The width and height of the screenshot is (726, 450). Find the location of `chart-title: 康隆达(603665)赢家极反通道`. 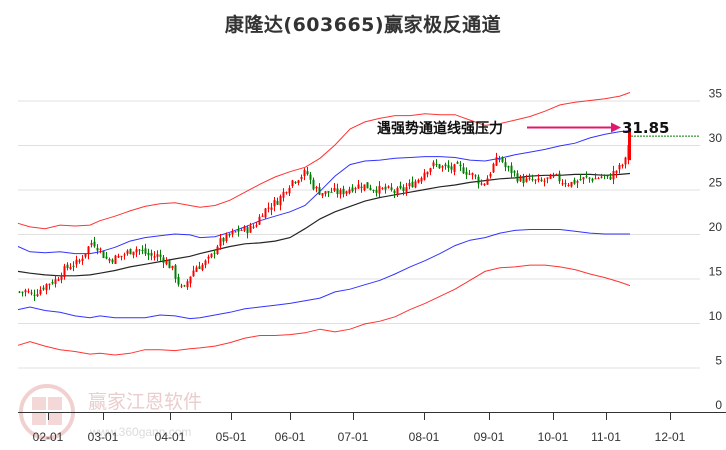

chart-title: 康隆达(603665)赢家极反通道 is located at coordinates (363, 25).